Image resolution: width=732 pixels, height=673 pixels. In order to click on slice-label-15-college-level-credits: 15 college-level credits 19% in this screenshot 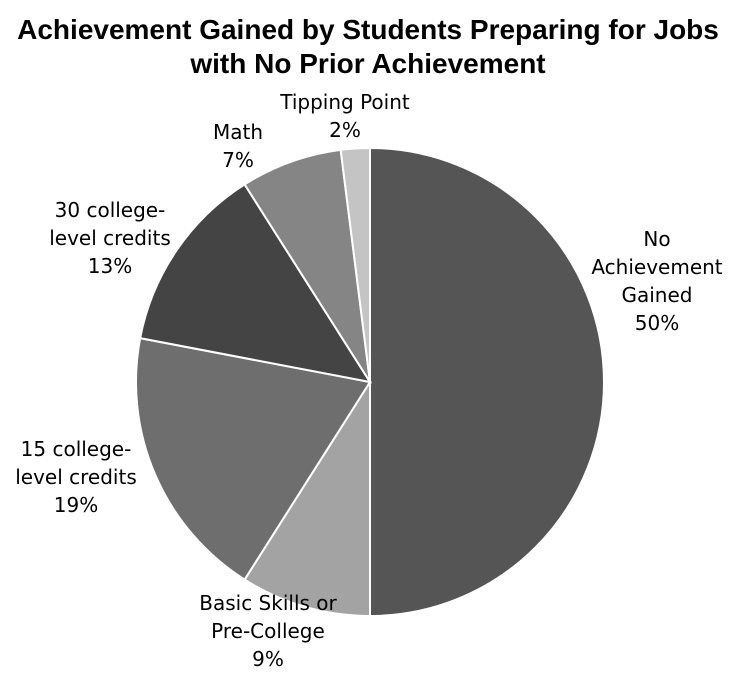, I will do `click(76, 477)`.